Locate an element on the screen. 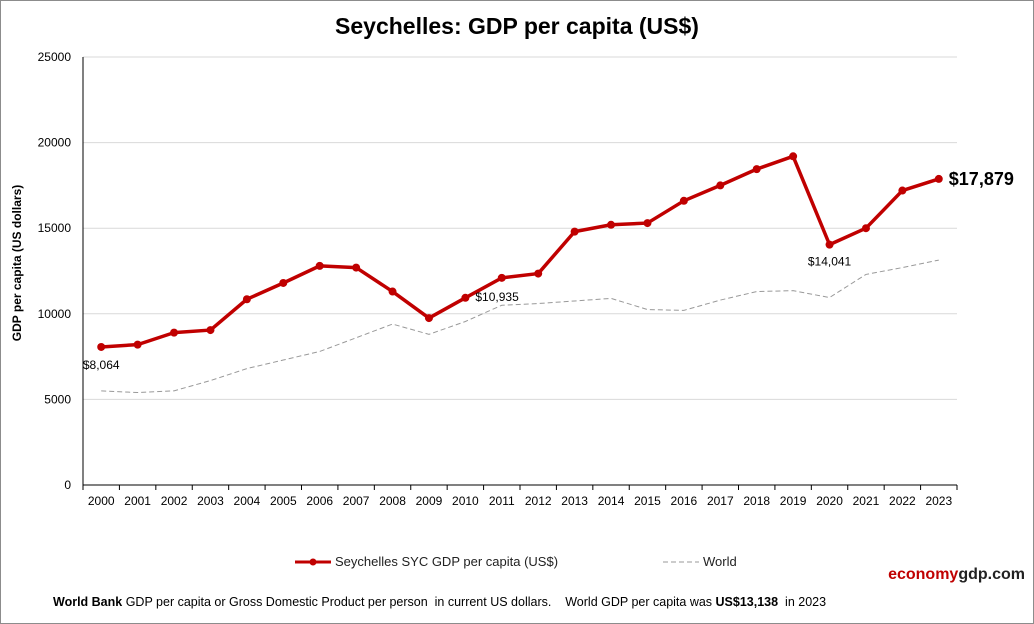 The height and width of the screenshot is (624, 1034). x-tick-label: 2010 is located at coordinates (465, 501).